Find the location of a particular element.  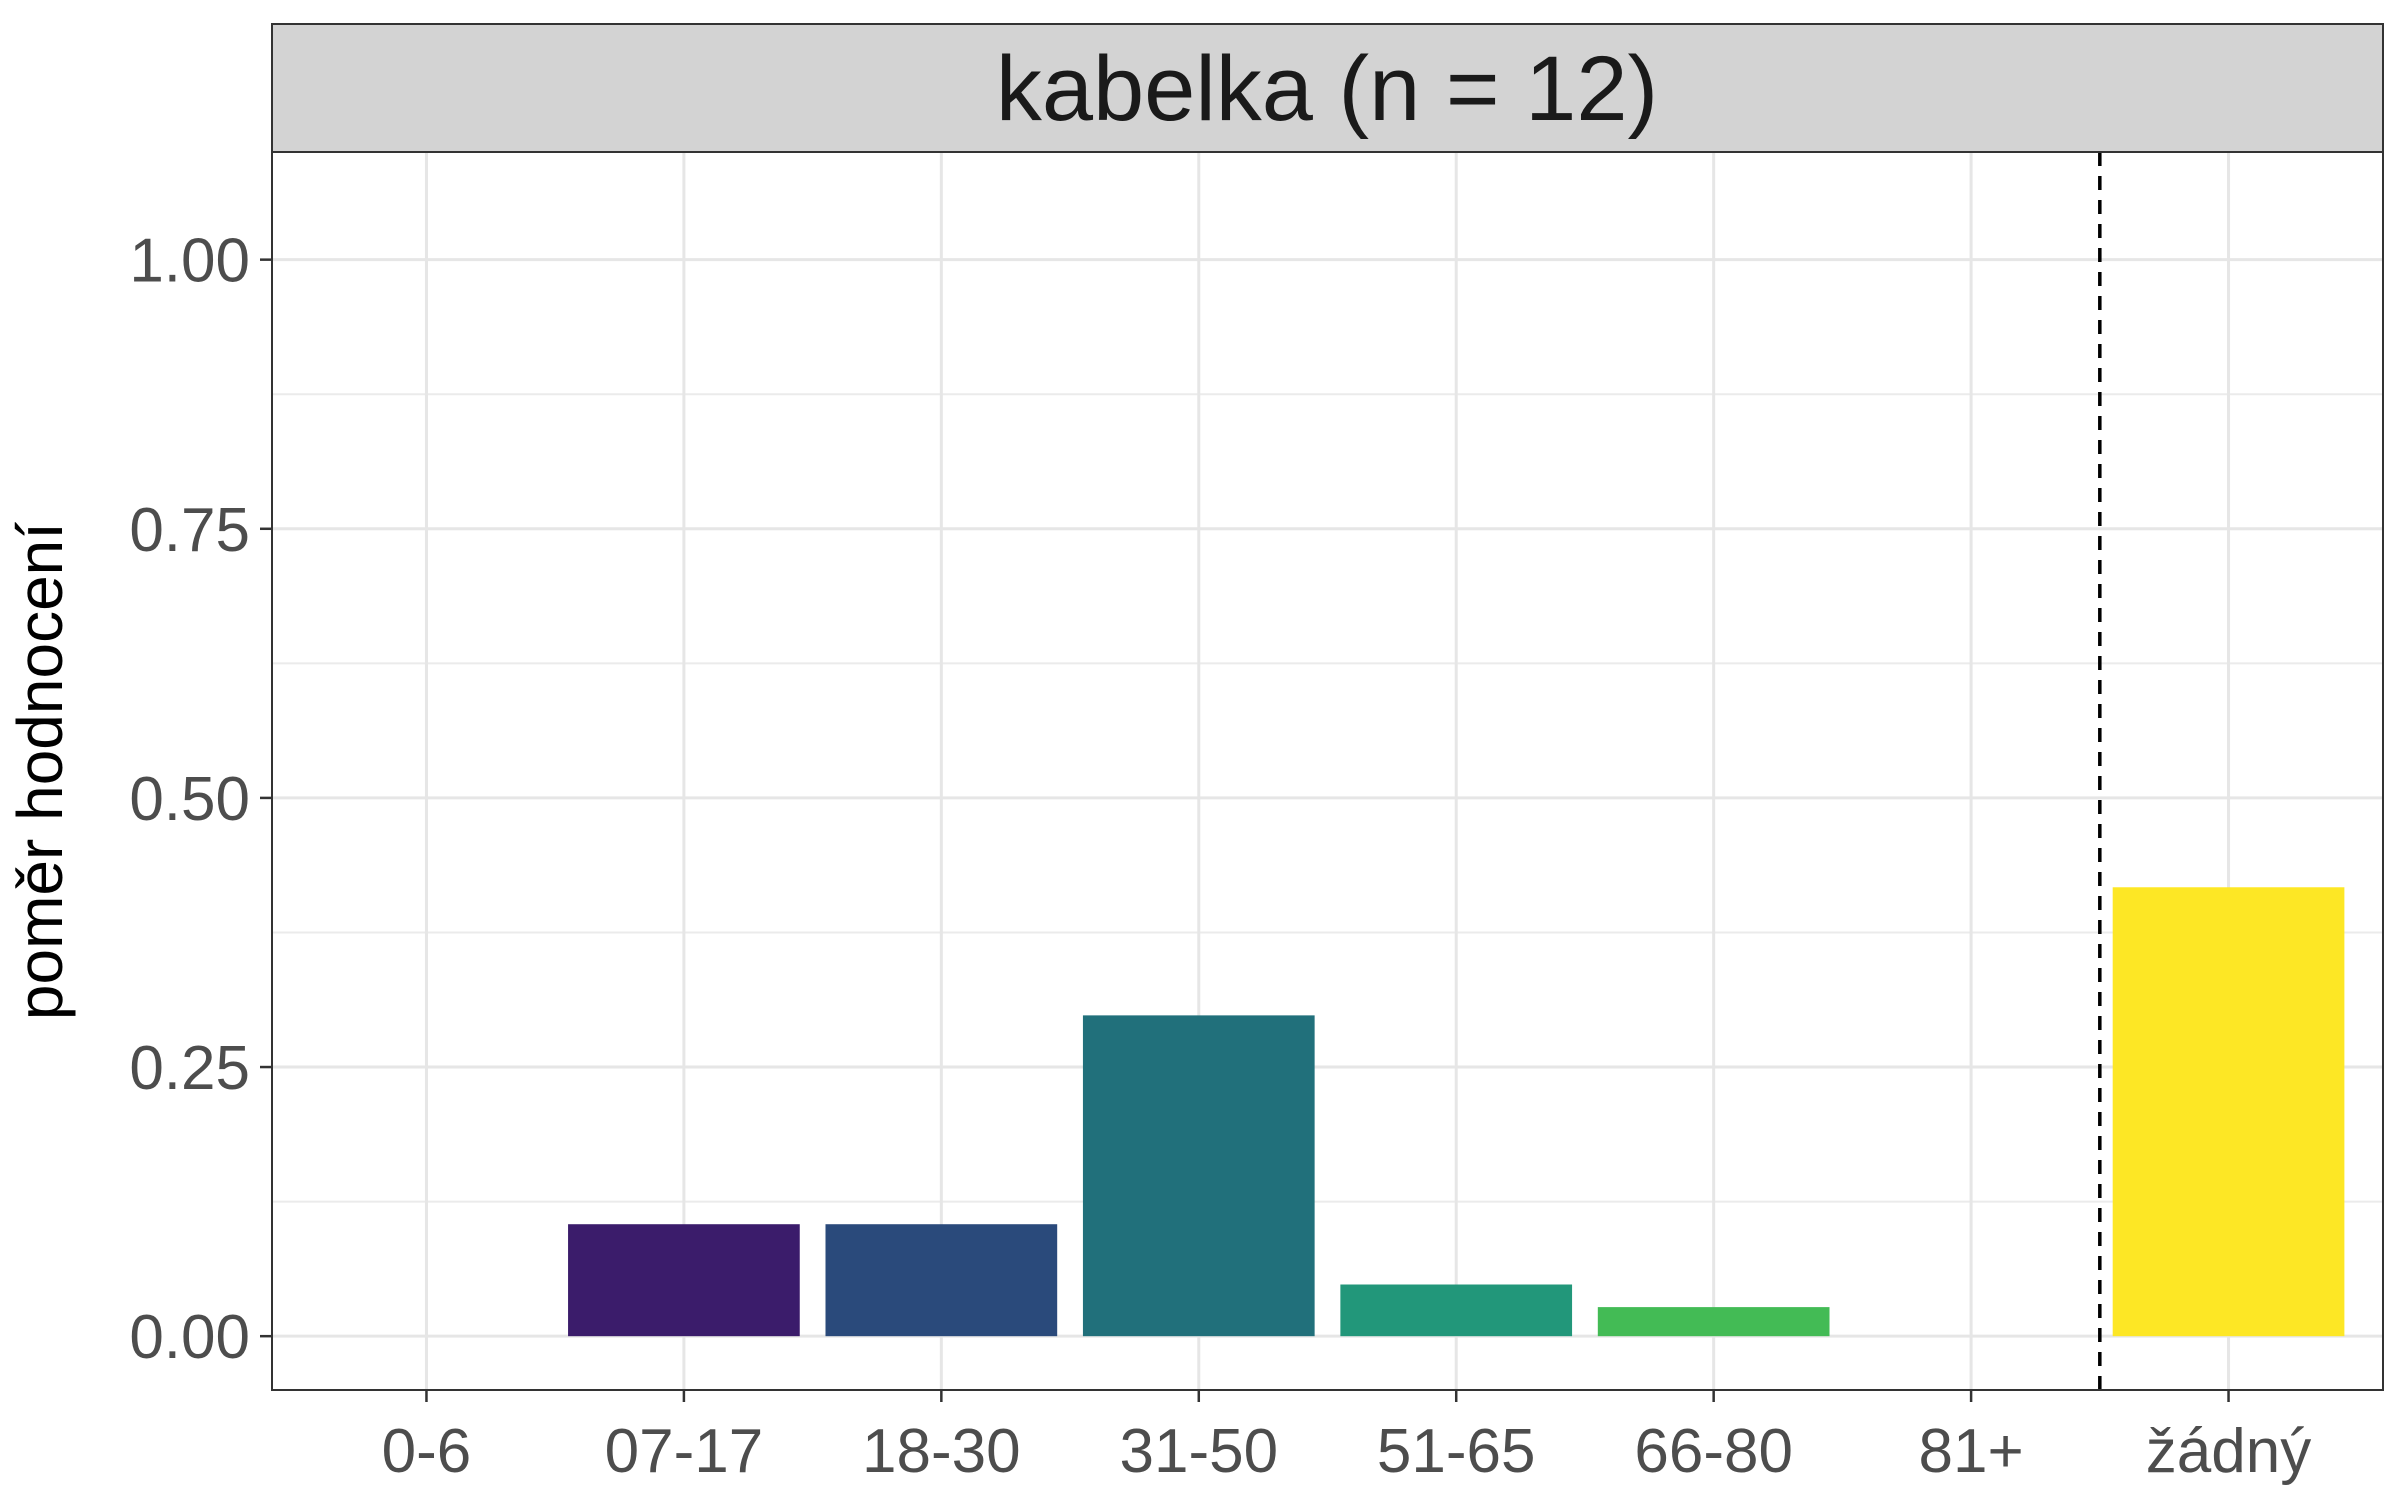

x-tick-label: 0-6 is located at coordinates (427, 1451).